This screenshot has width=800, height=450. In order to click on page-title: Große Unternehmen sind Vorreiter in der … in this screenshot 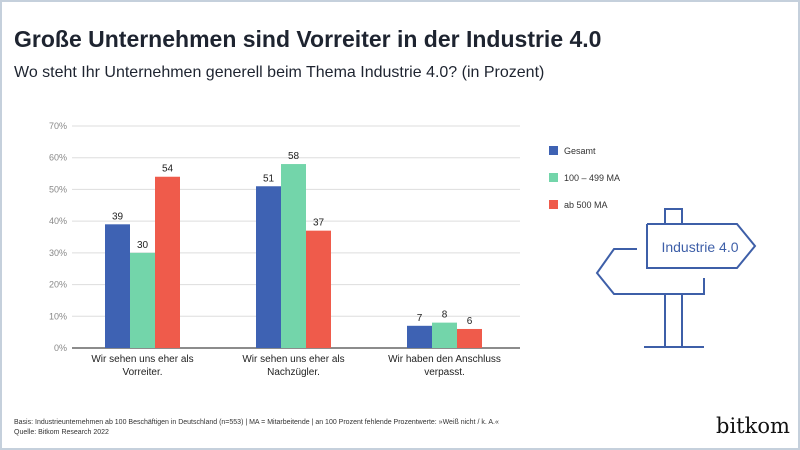, I will do `click(308, 39)`.